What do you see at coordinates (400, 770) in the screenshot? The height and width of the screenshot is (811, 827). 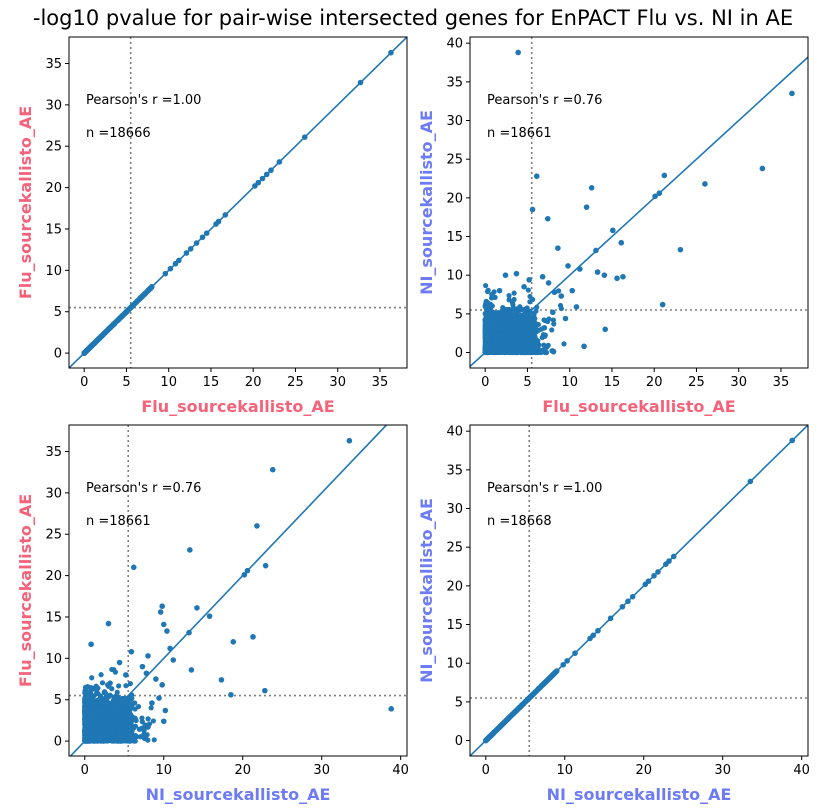 I see `x-tick-label: 40` at bounding box center [400, 770].